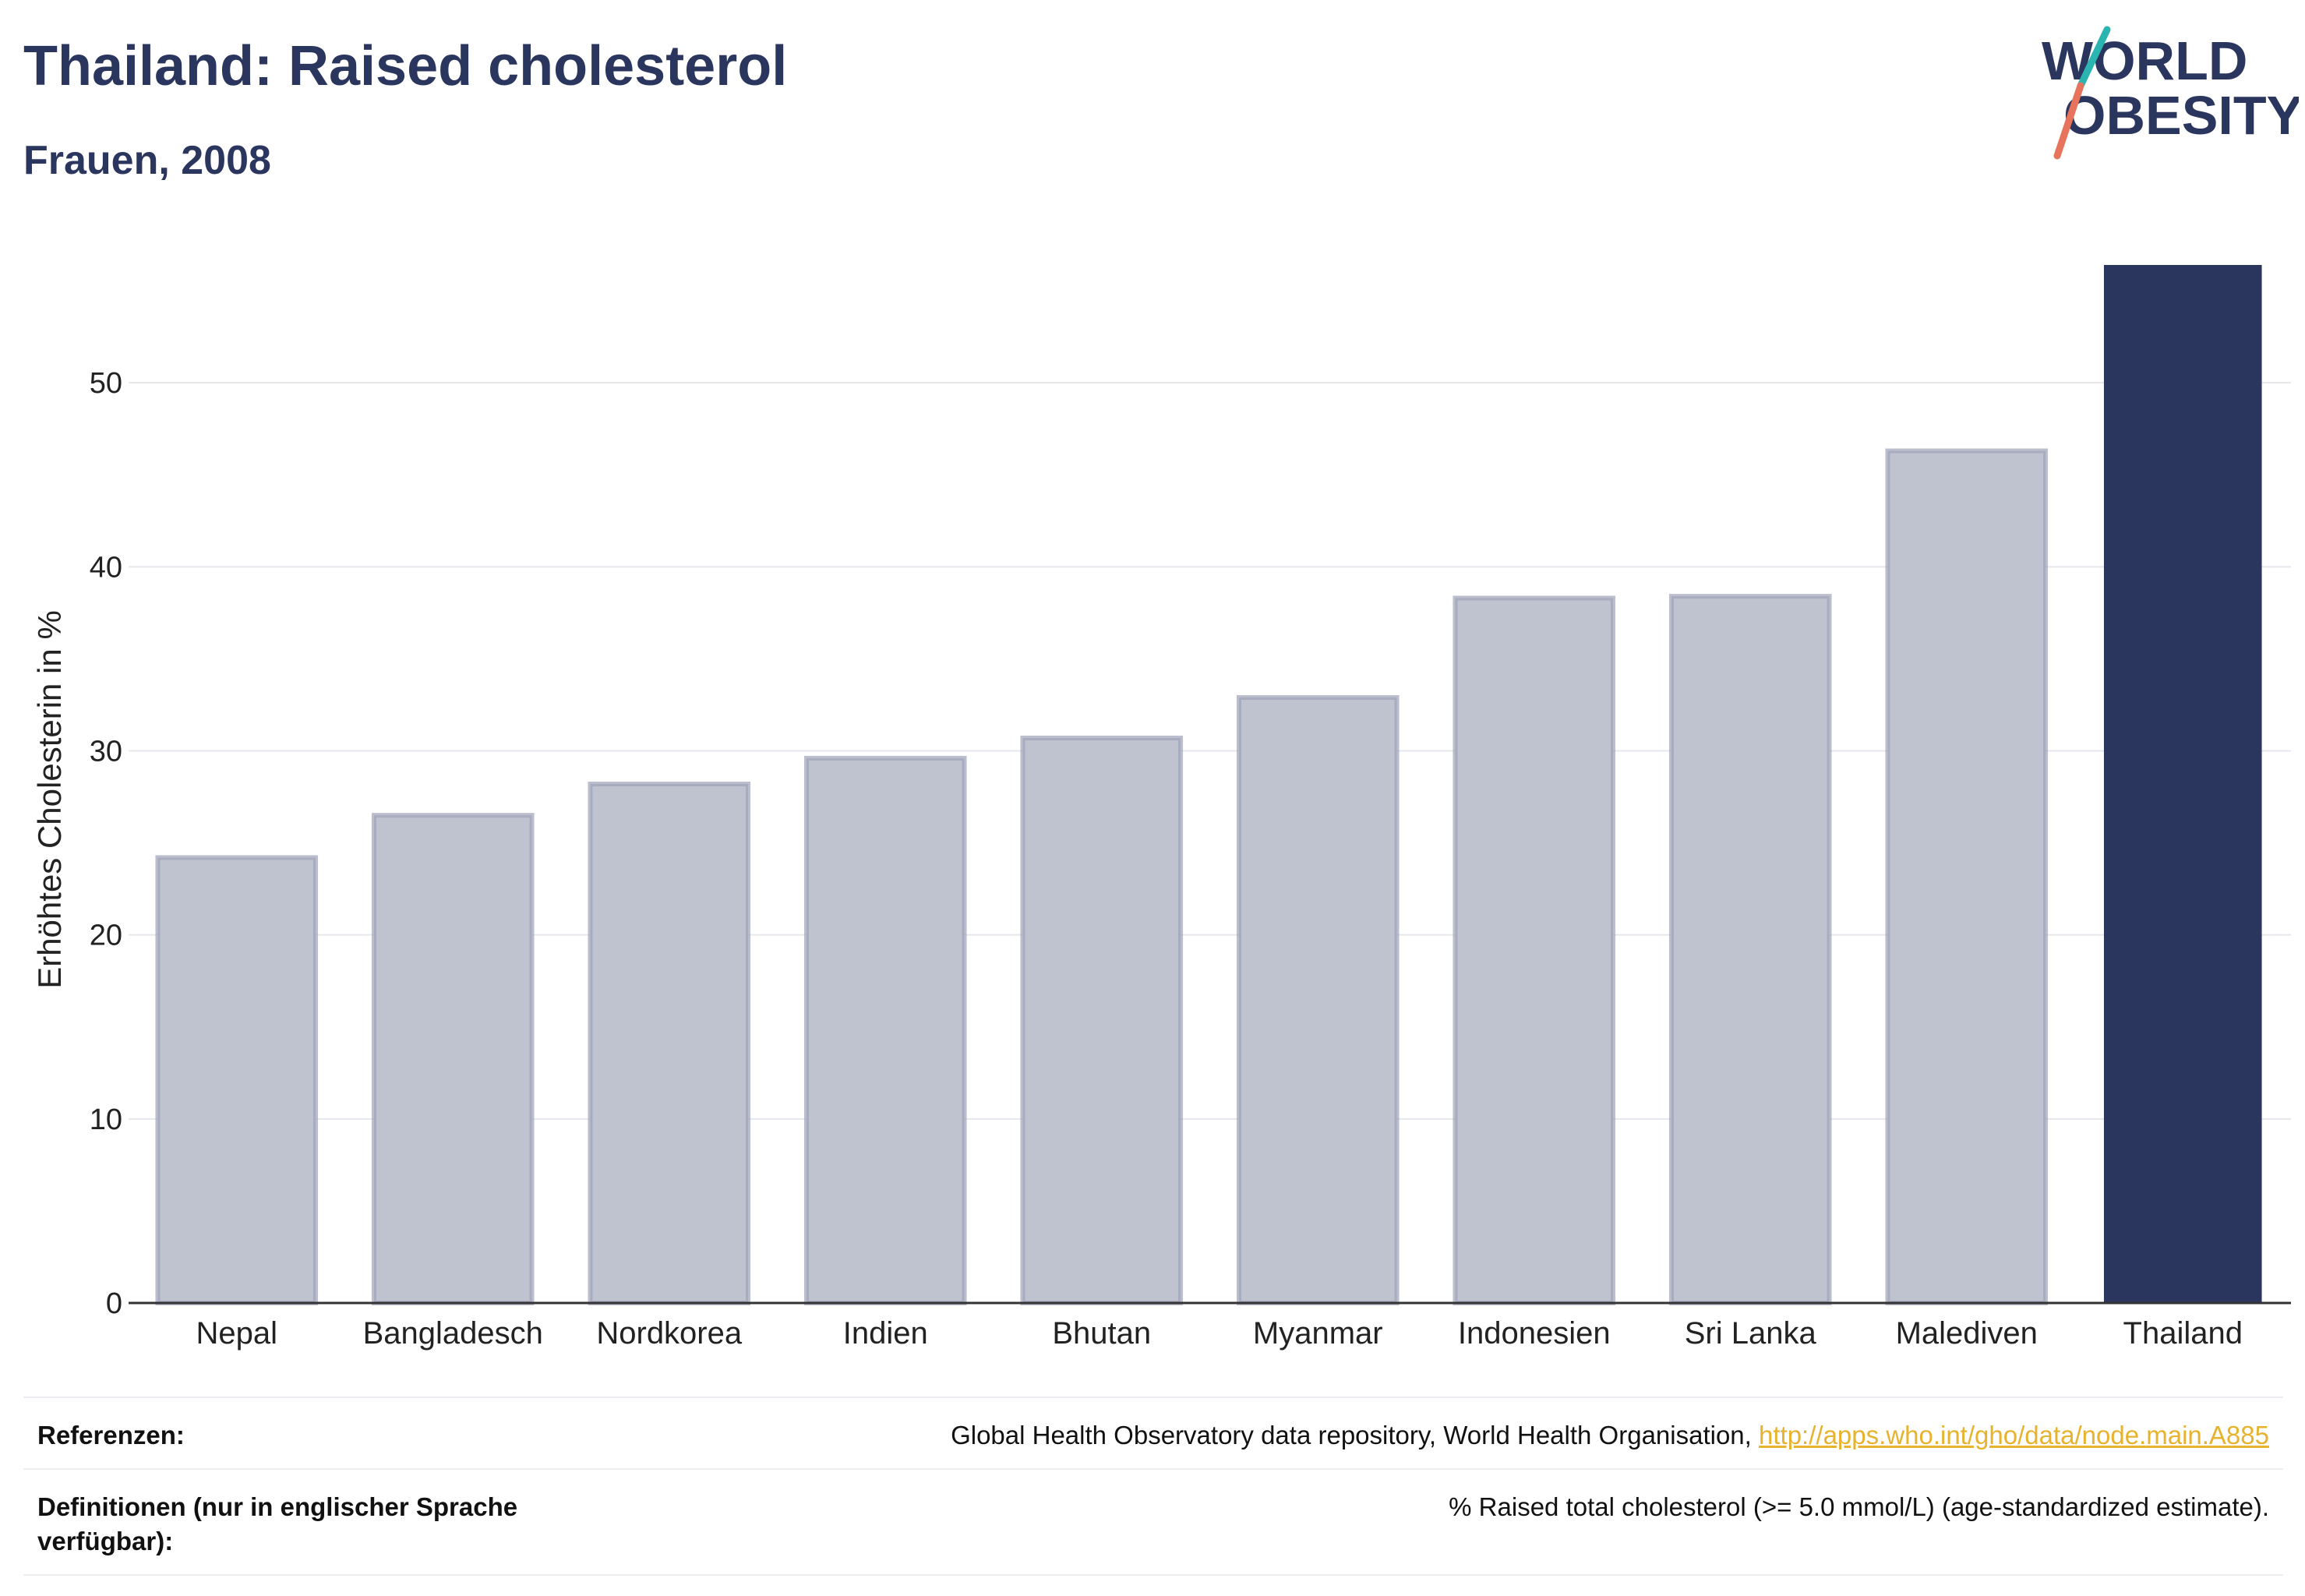  What do you see at coordinates (2094, 58) in the screenshot?
I see `logo-slash-top` at bounding box center [2094, 58].